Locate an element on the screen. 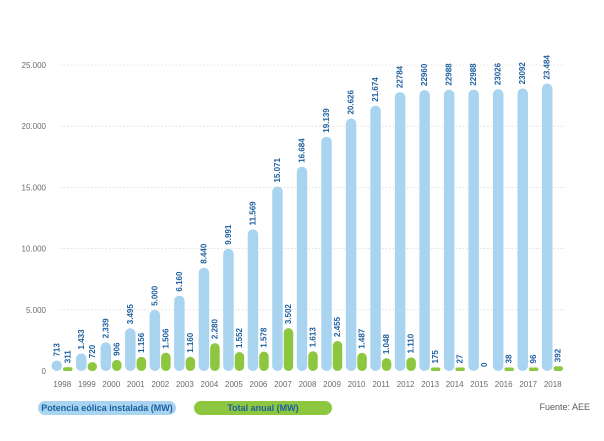  value-label-total-anual: 175 is located at coordinates (435, 357).